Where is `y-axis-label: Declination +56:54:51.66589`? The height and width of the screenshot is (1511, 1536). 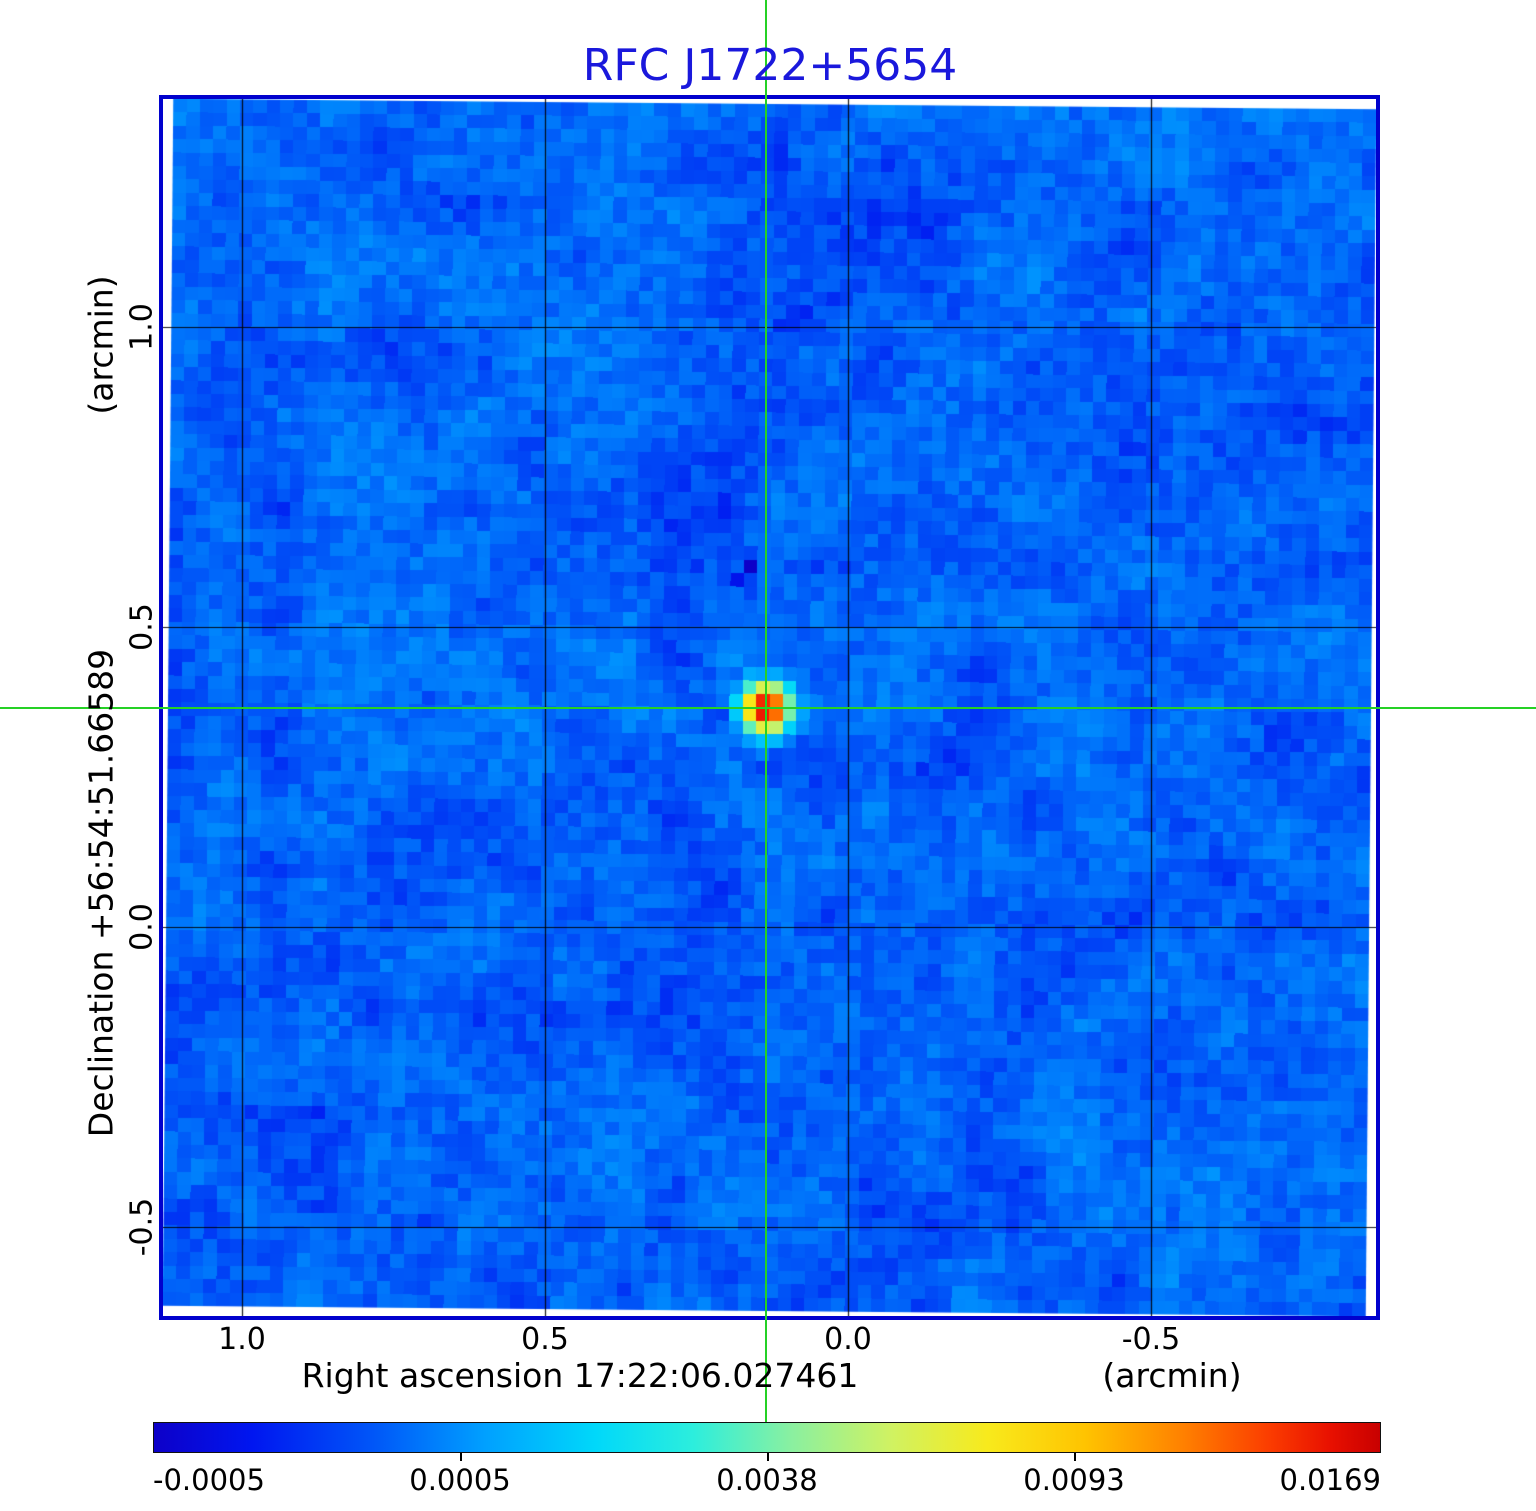 y-axis-label: Declination +56:54:51.66589 is located at coordinates (101, 893).